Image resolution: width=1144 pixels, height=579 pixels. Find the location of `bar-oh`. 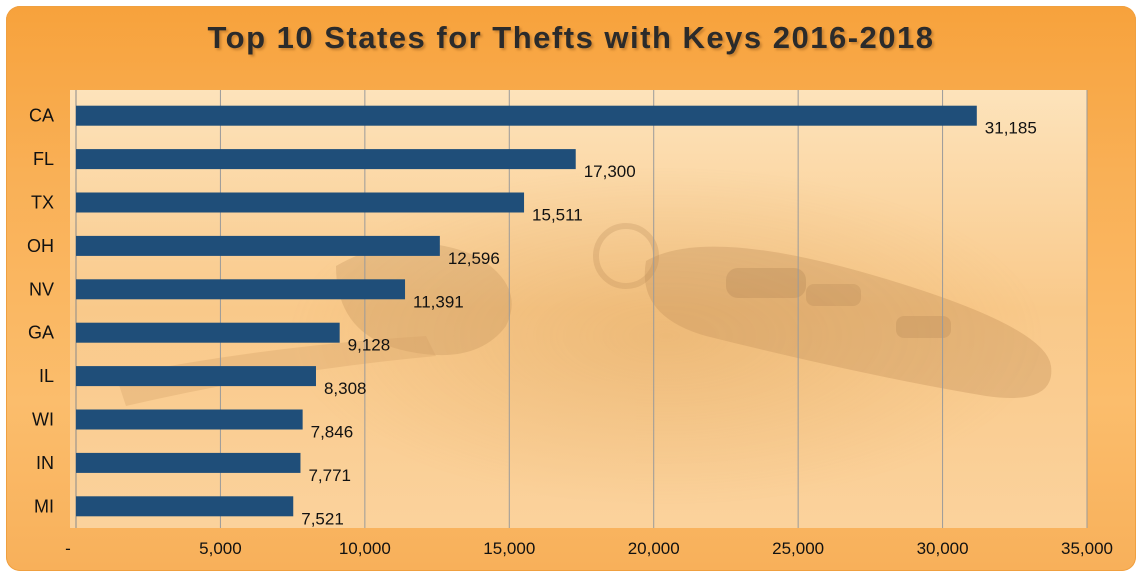

bar-oh is located at coordinates (258, 245).